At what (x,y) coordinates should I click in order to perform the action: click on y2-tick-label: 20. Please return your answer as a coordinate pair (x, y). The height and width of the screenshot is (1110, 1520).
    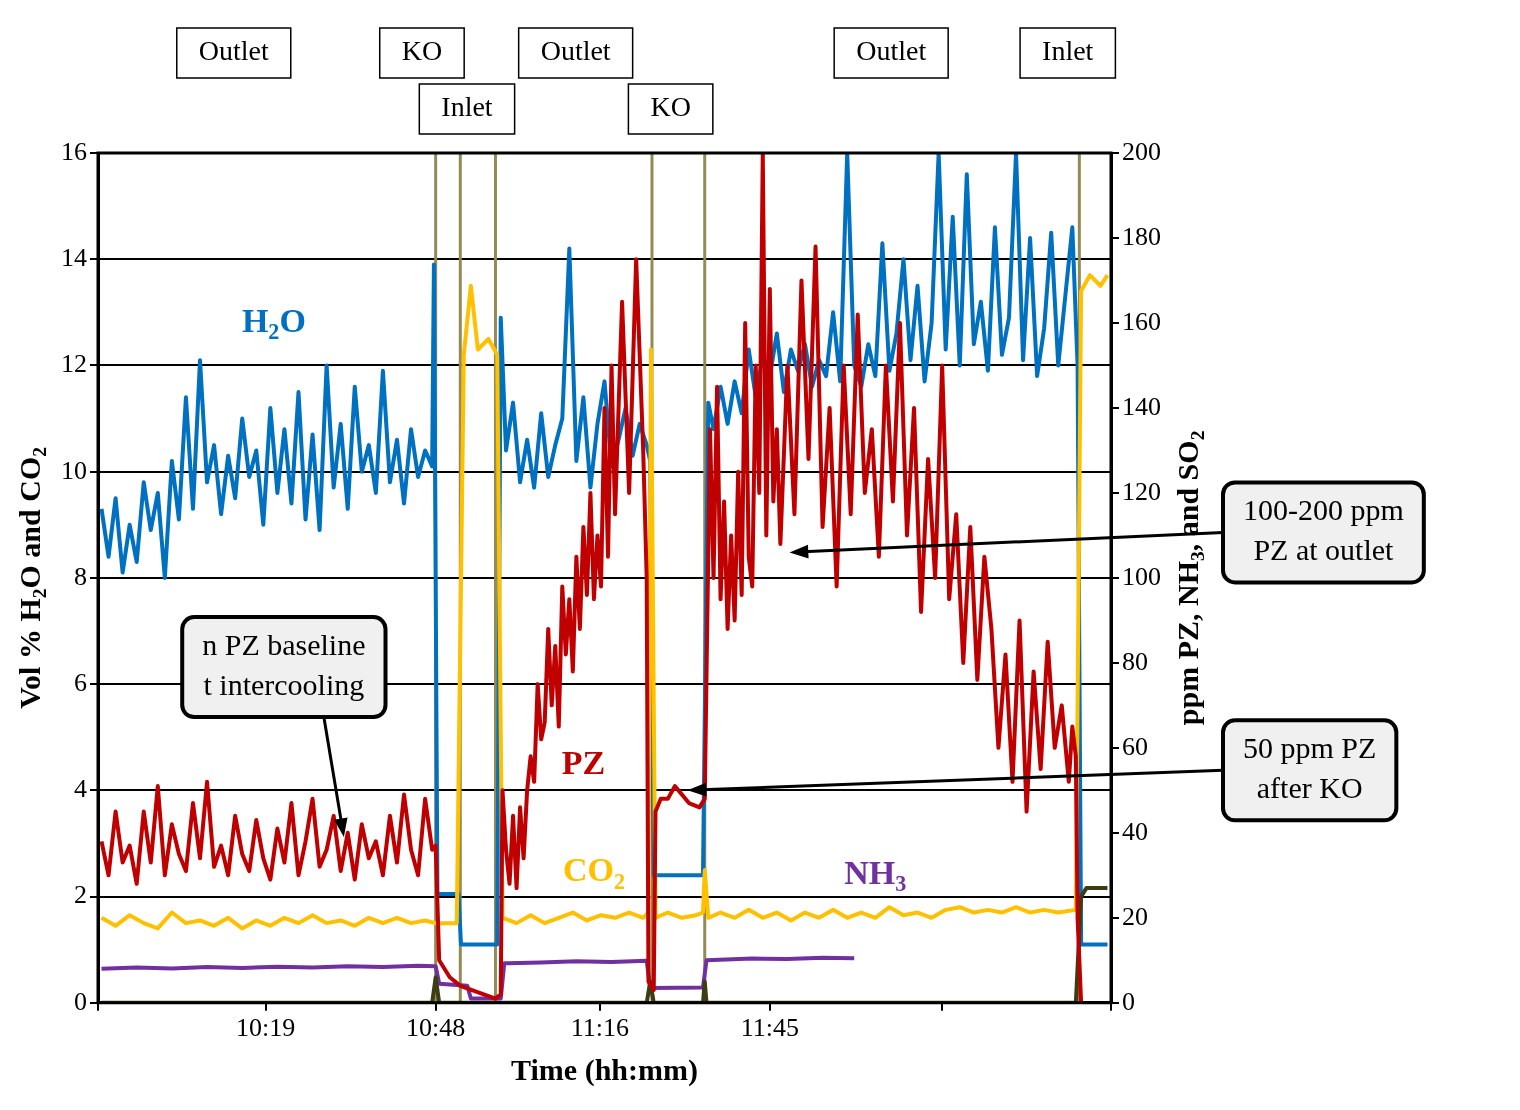
    Looking at the image, I should click on (1135, 916).